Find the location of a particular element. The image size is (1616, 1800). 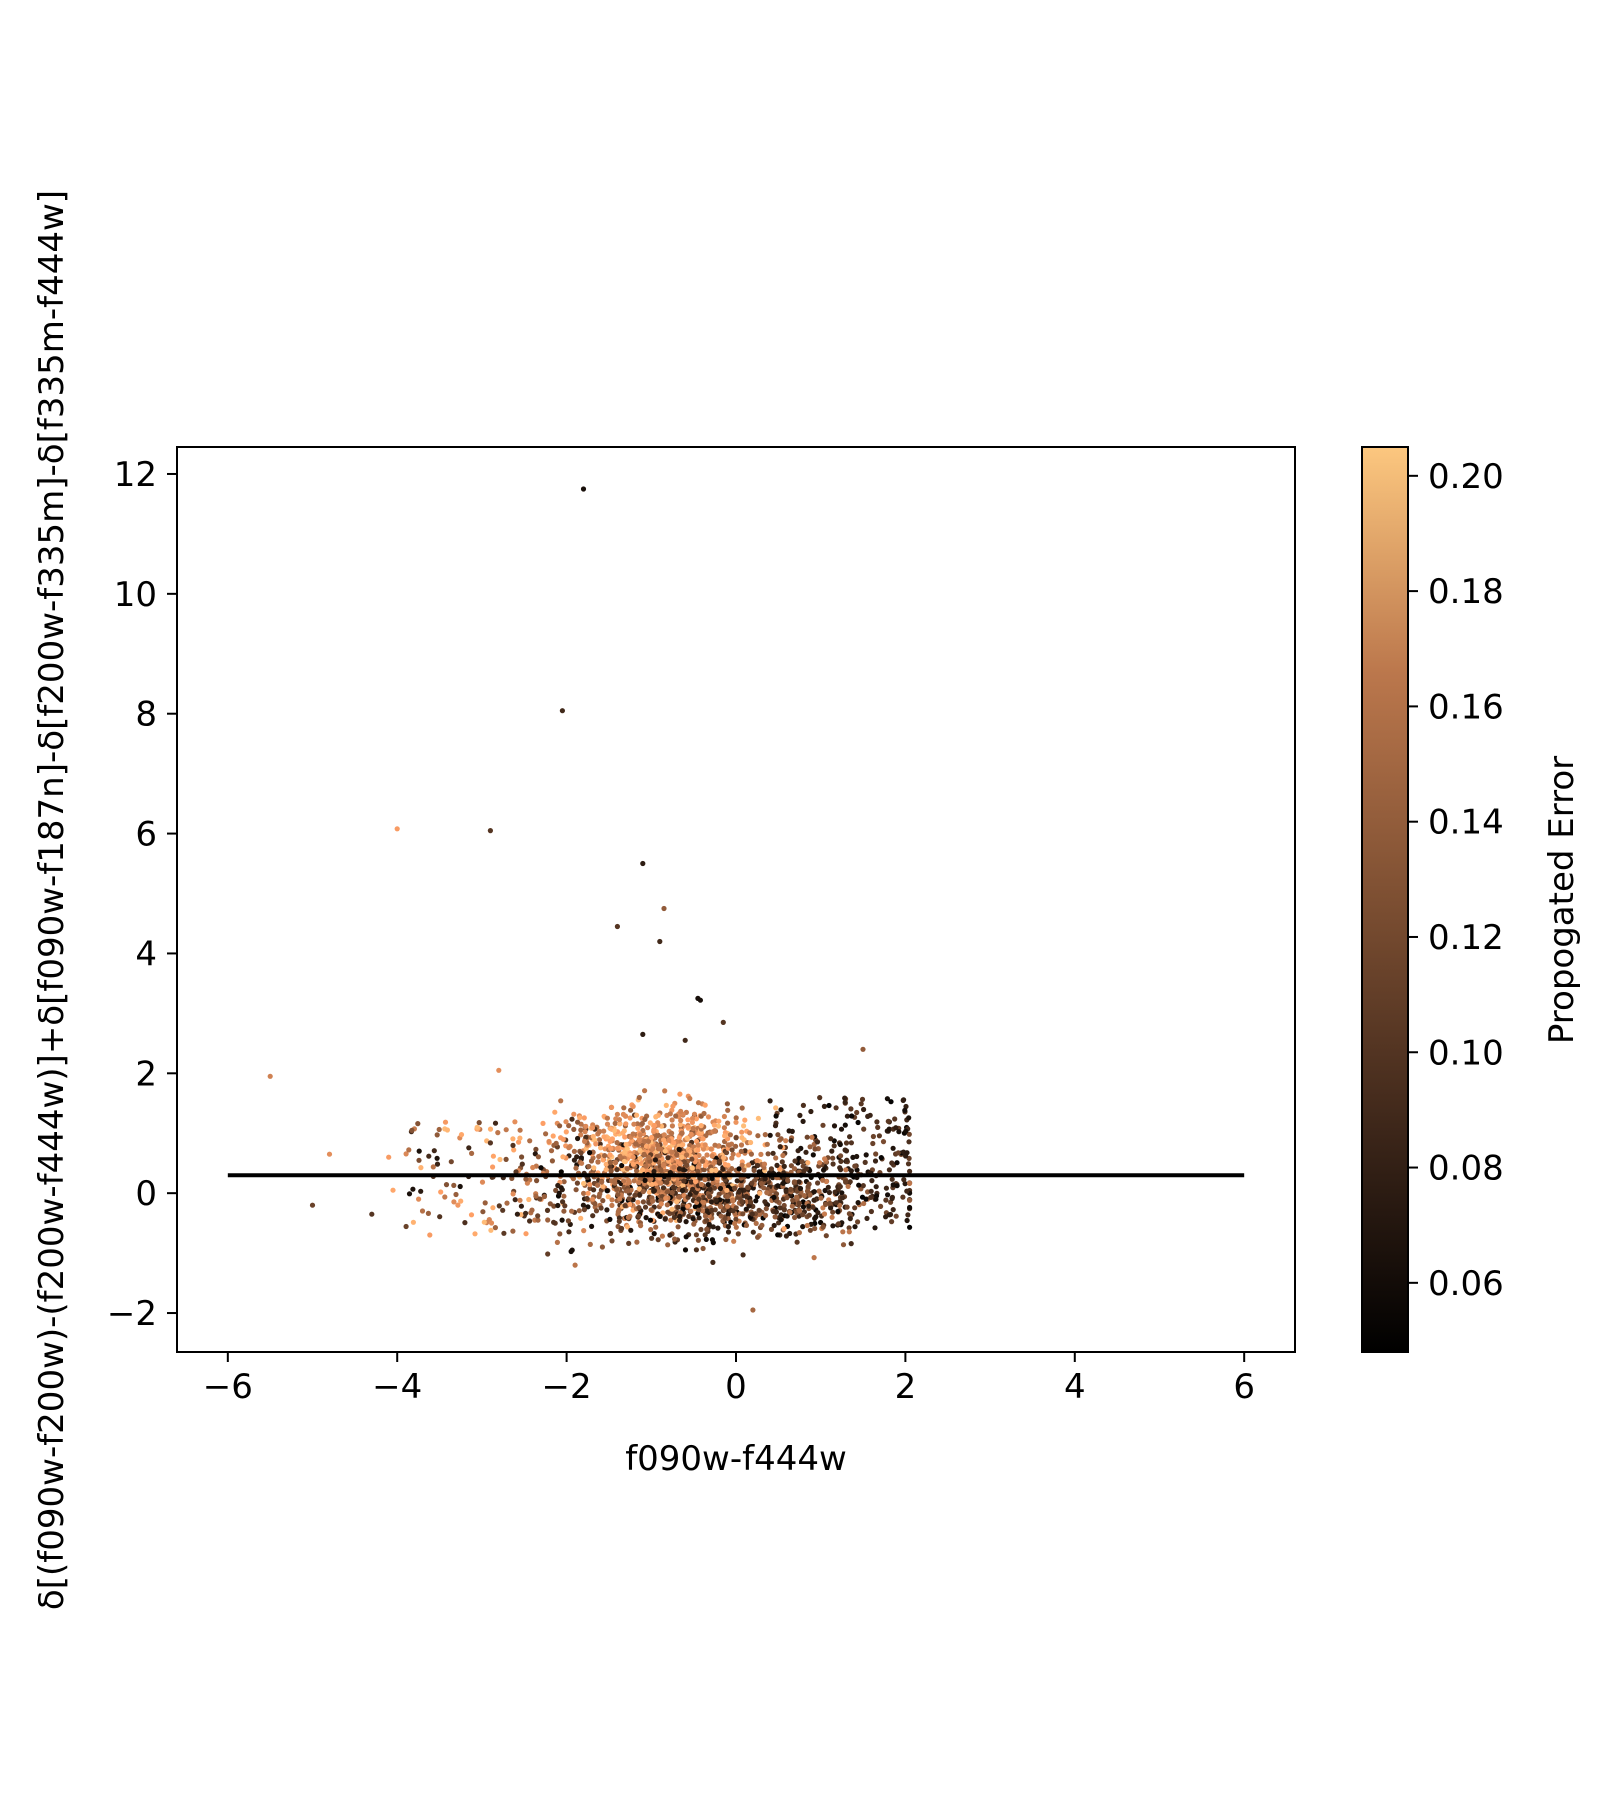

colorbar-tick-label: 0.06 is located at coordinates (1466, 1284).